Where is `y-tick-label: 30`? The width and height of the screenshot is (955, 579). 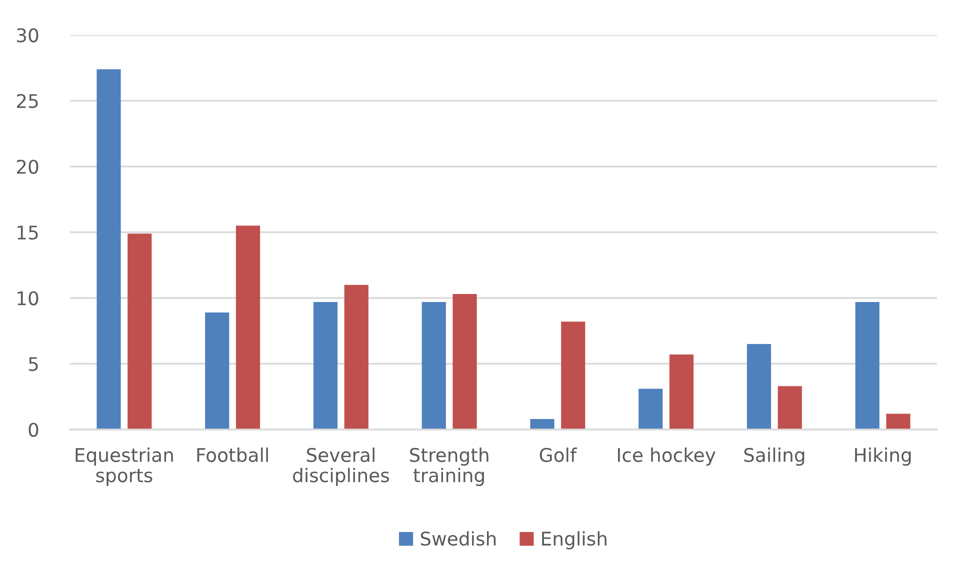 y-tick-label: 30 is located at coordinates (27, 35).